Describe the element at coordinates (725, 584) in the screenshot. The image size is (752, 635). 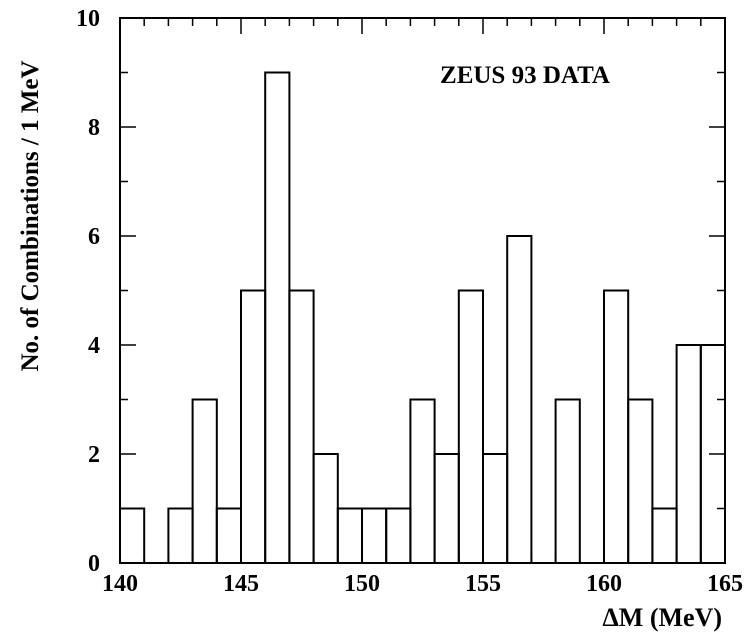
I see `x-tick-label: 165` at that location.